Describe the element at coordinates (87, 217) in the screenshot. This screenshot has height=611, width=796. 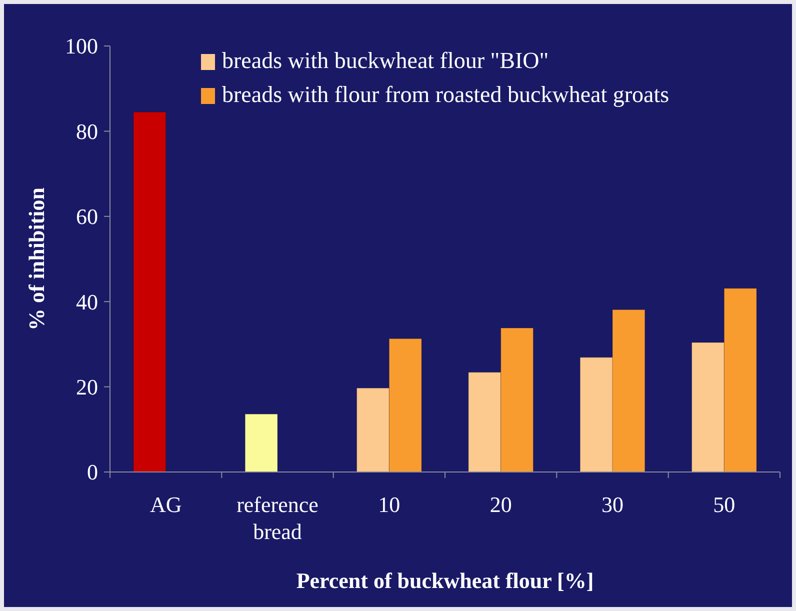
I see `y-tick-label: 60` at that location.